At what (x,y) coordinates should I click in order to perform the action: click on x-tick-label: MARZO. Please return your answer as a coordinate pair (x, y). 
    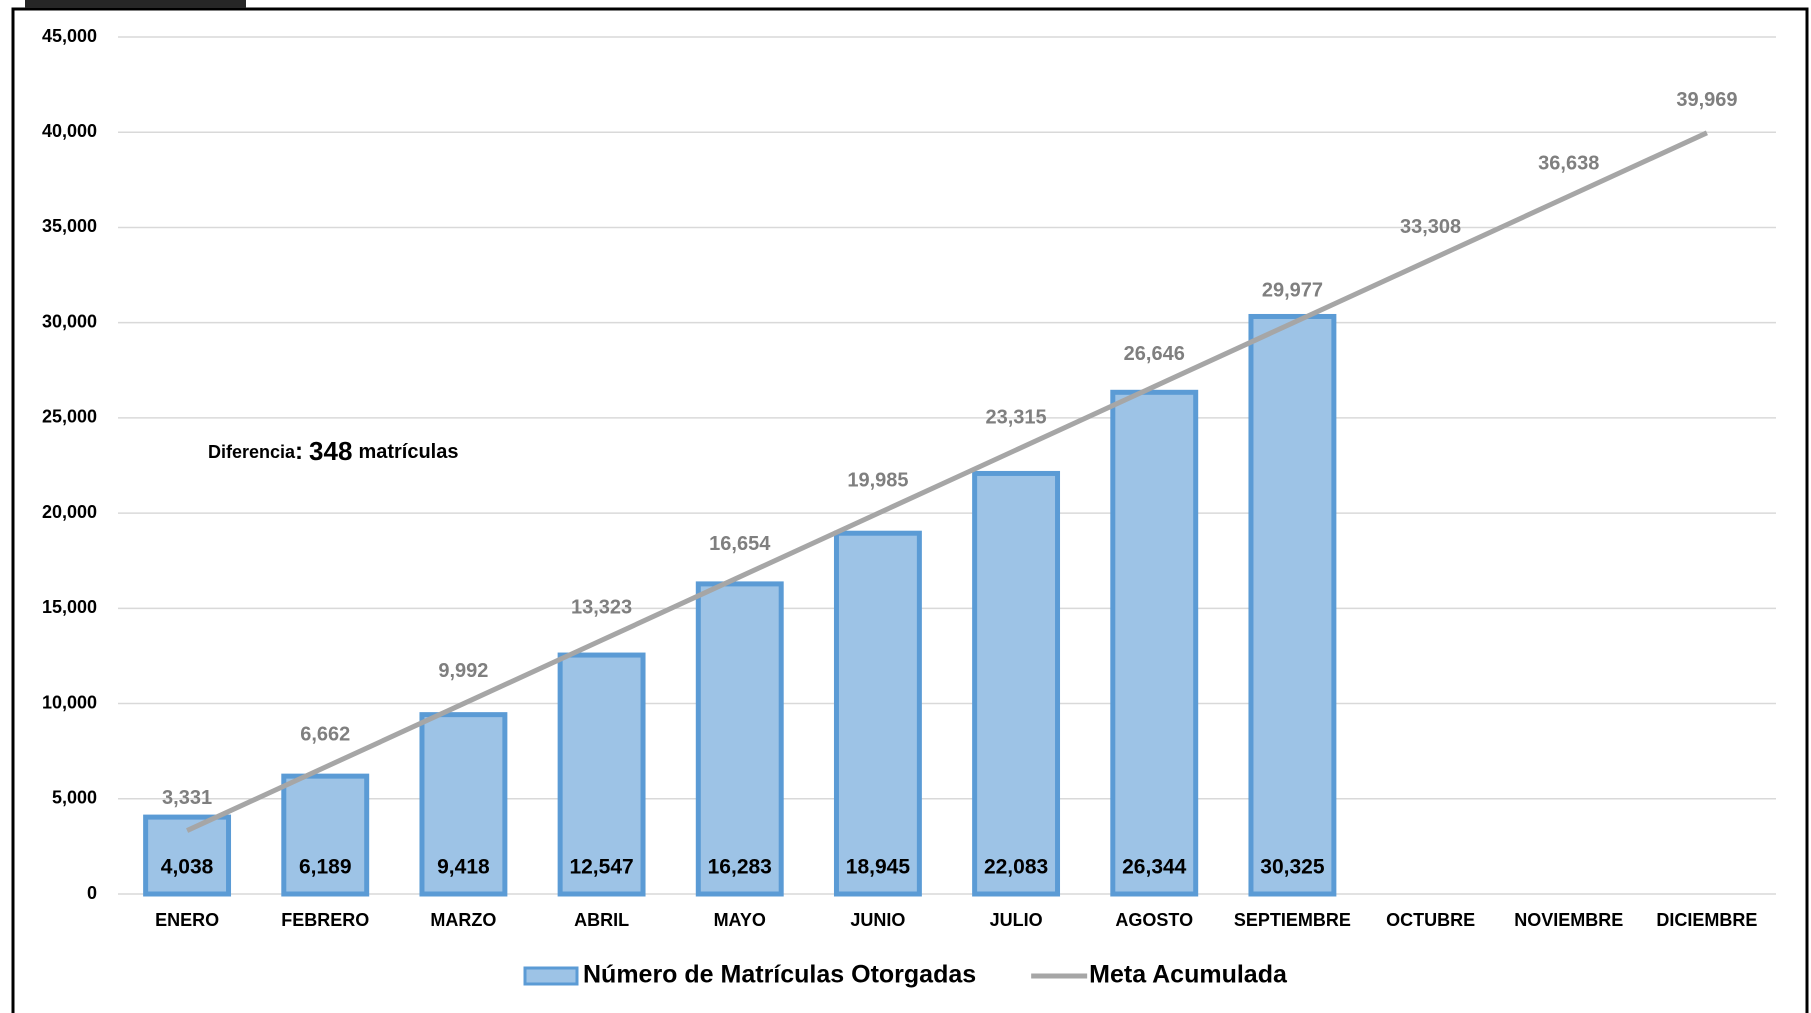
    Looking at the image, I should click on (463, 920).